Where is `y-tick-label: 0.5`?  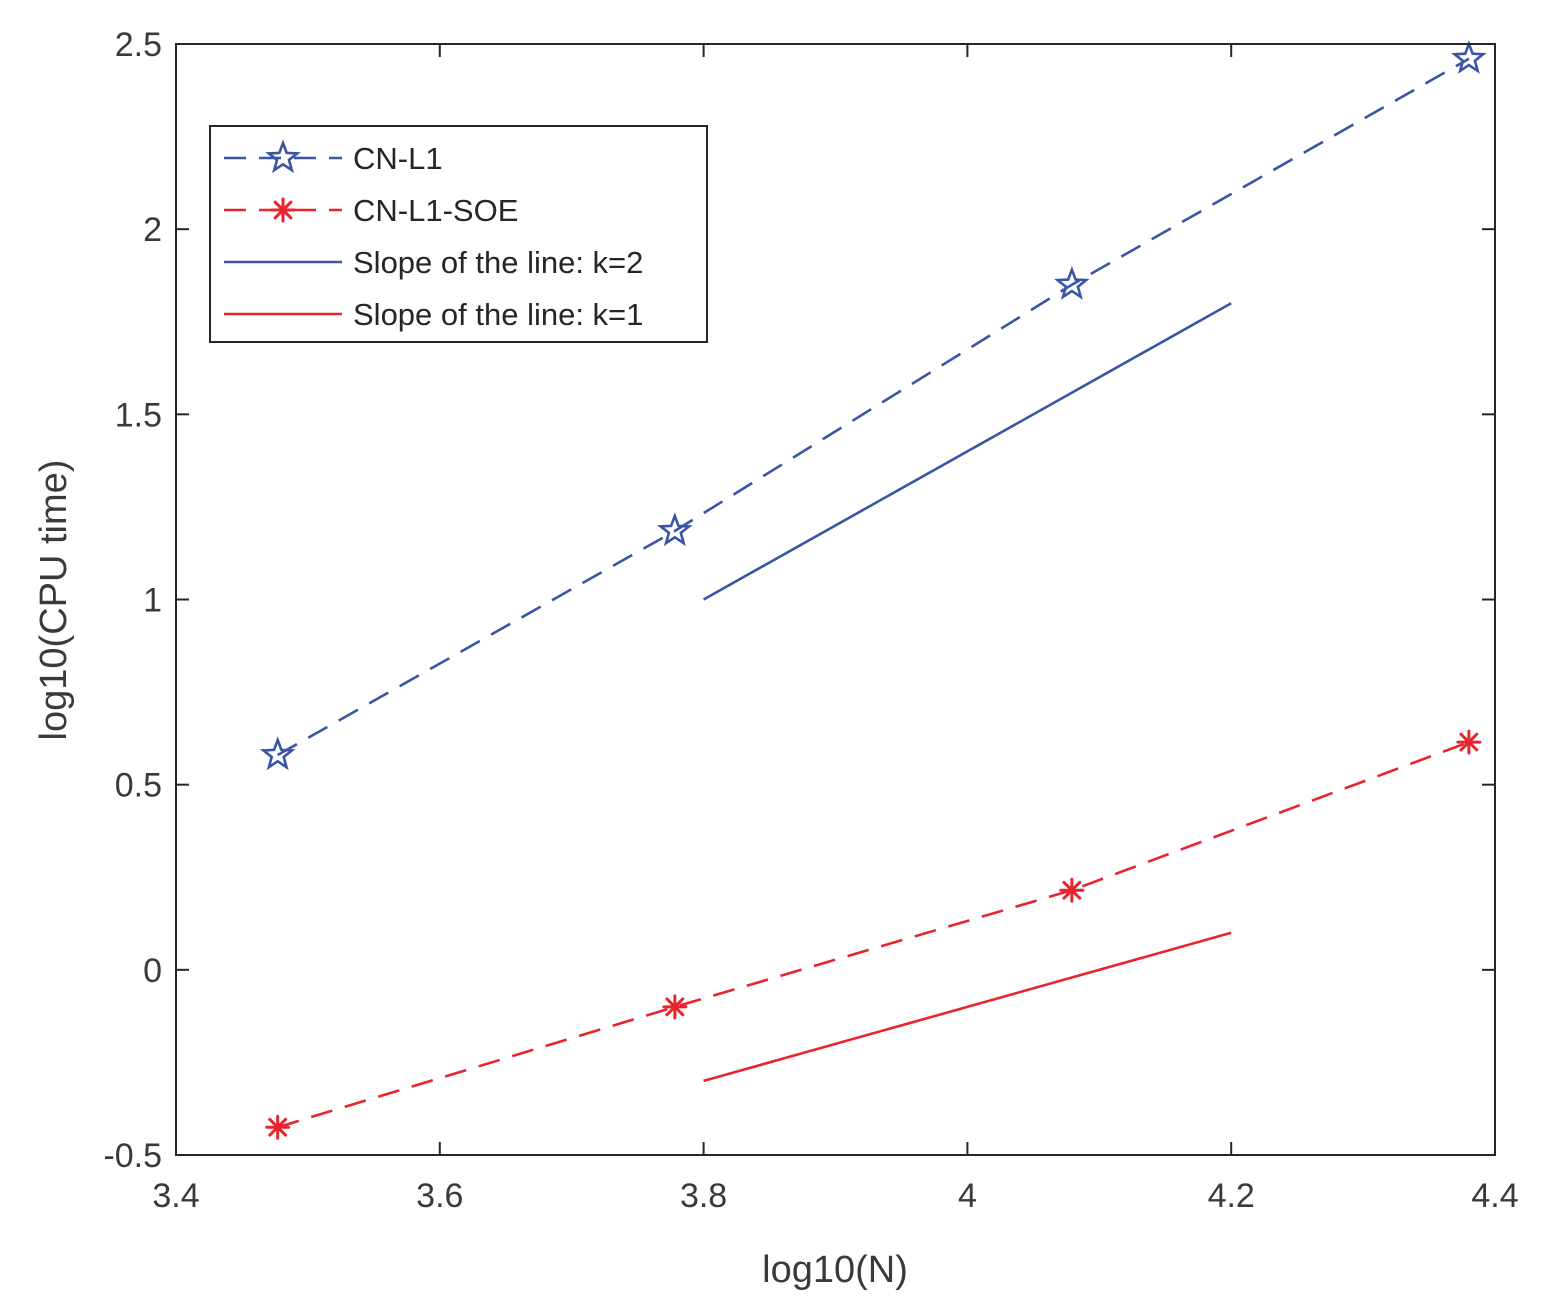 y-tick-label: 0.5 is located at coordinates (138, 786).